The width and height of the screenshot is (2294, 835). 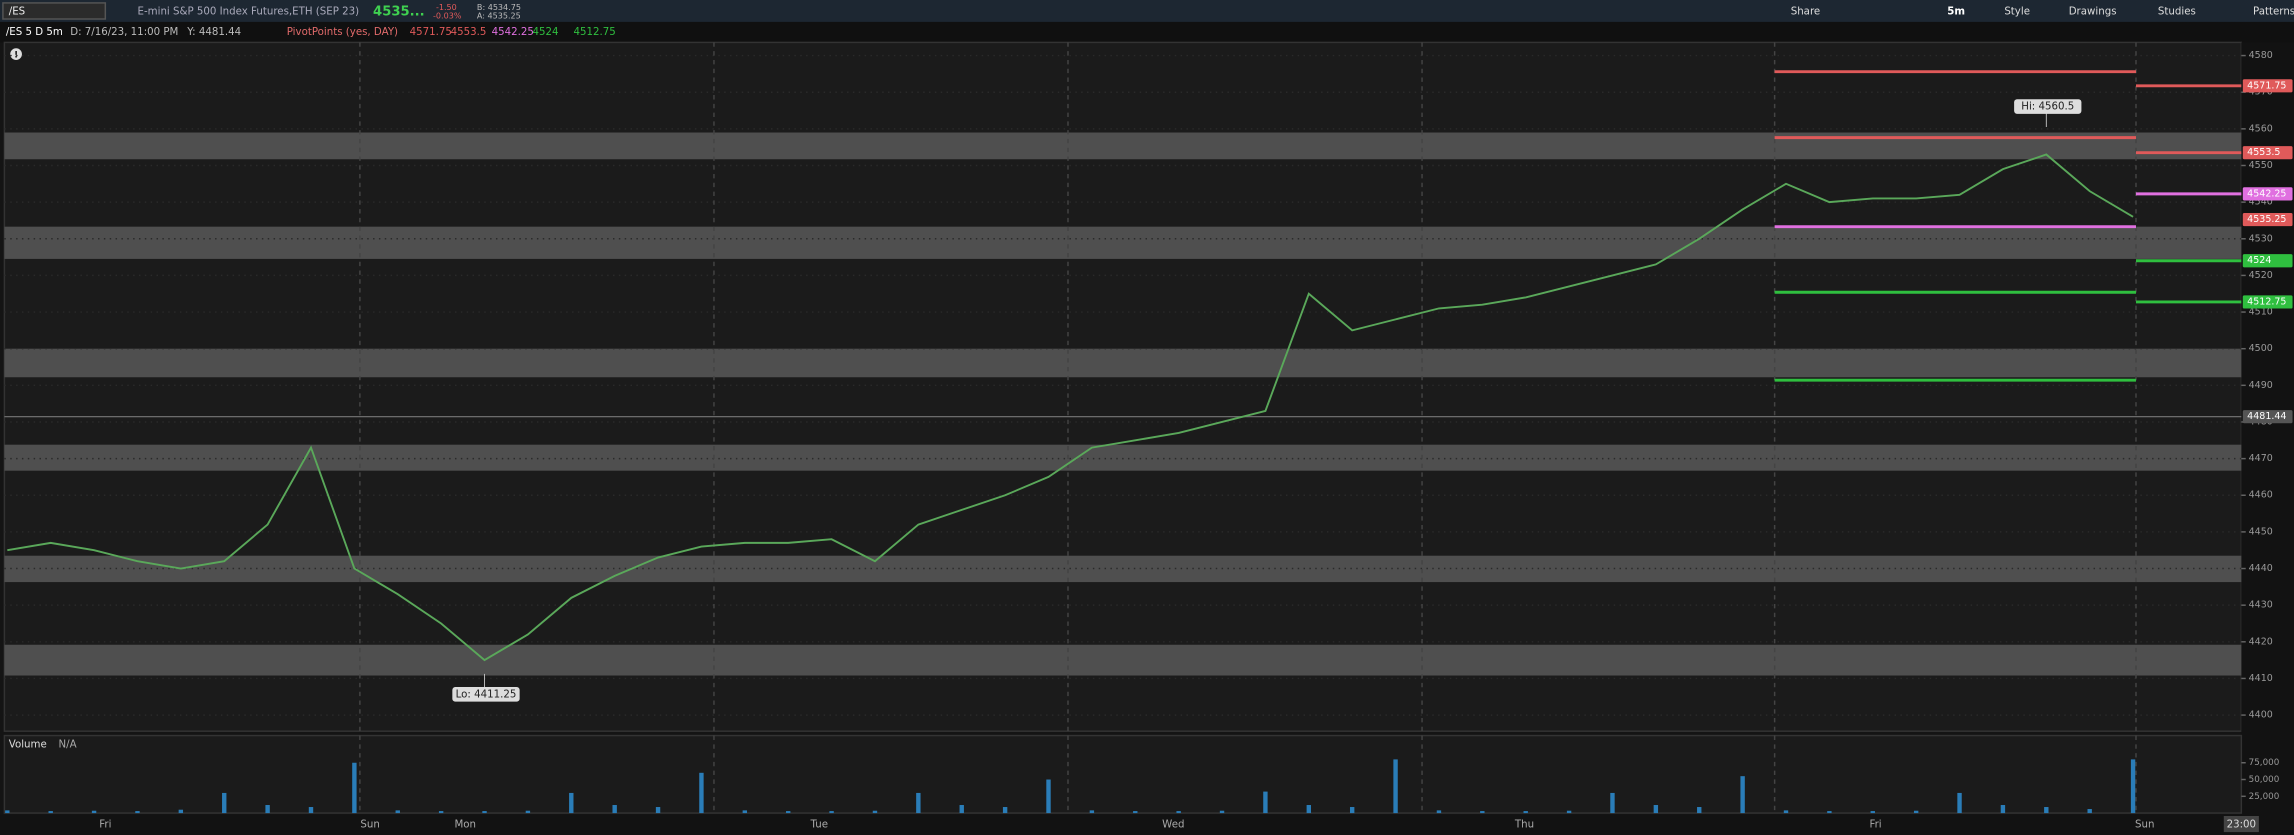 I want to click on price-flag-label: 4535.25, so click(x=2266, y=219).